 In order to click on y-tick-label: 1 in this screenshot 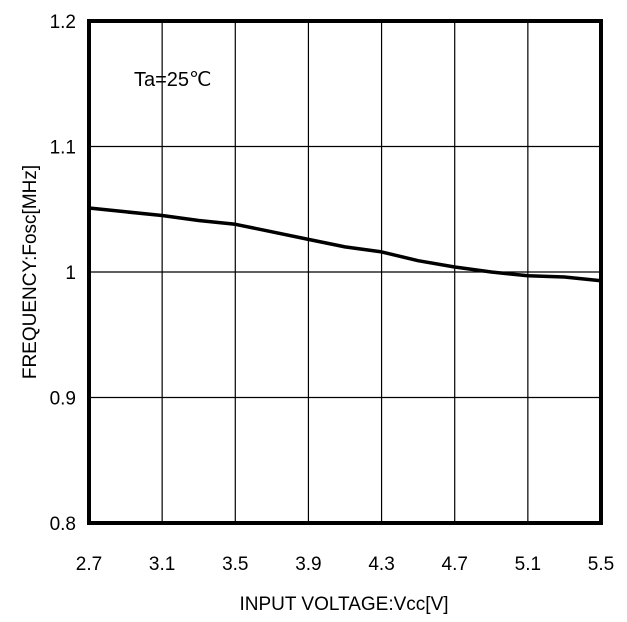, I will do `click(70, 273)`.